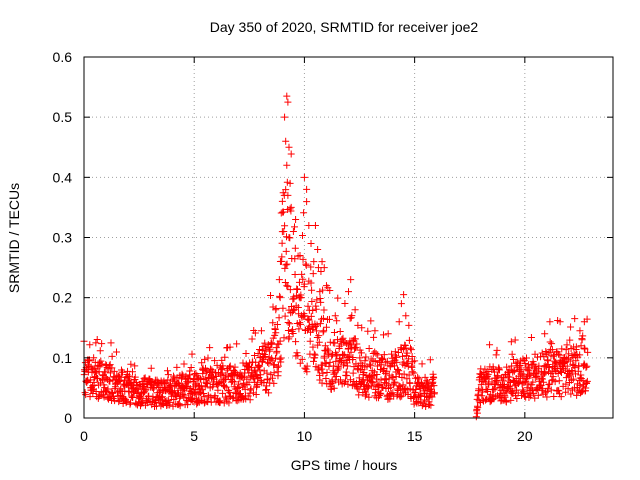  What do you see at coordinates (525, 436) in the screenshot?
I see `x-tick-label: 20` at bounding box center [525, 436].